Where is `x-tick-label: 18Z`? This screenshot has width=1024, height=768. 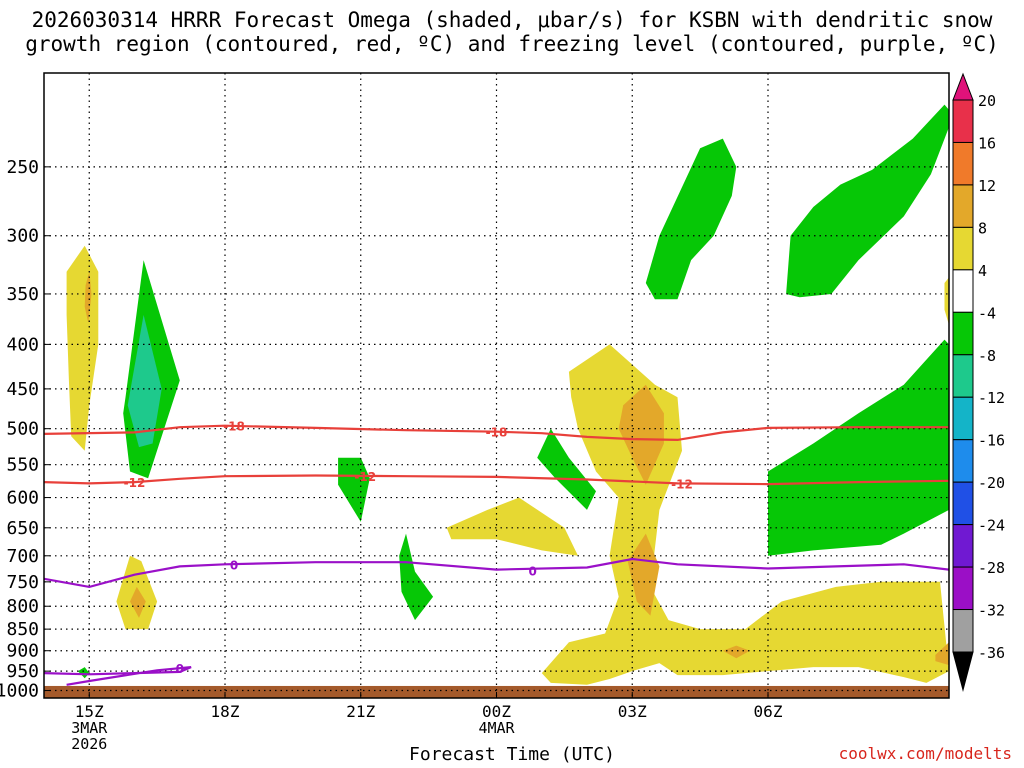 x-tick-label: 18Z is located at coordinates (225, 711).